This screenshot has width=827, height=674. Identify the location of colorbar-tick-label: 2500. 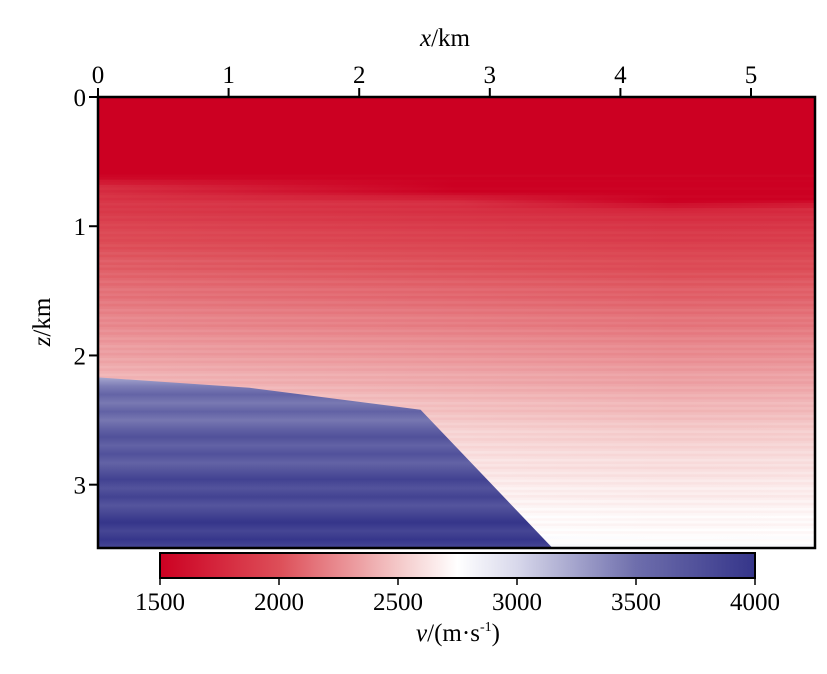
(398, 602).